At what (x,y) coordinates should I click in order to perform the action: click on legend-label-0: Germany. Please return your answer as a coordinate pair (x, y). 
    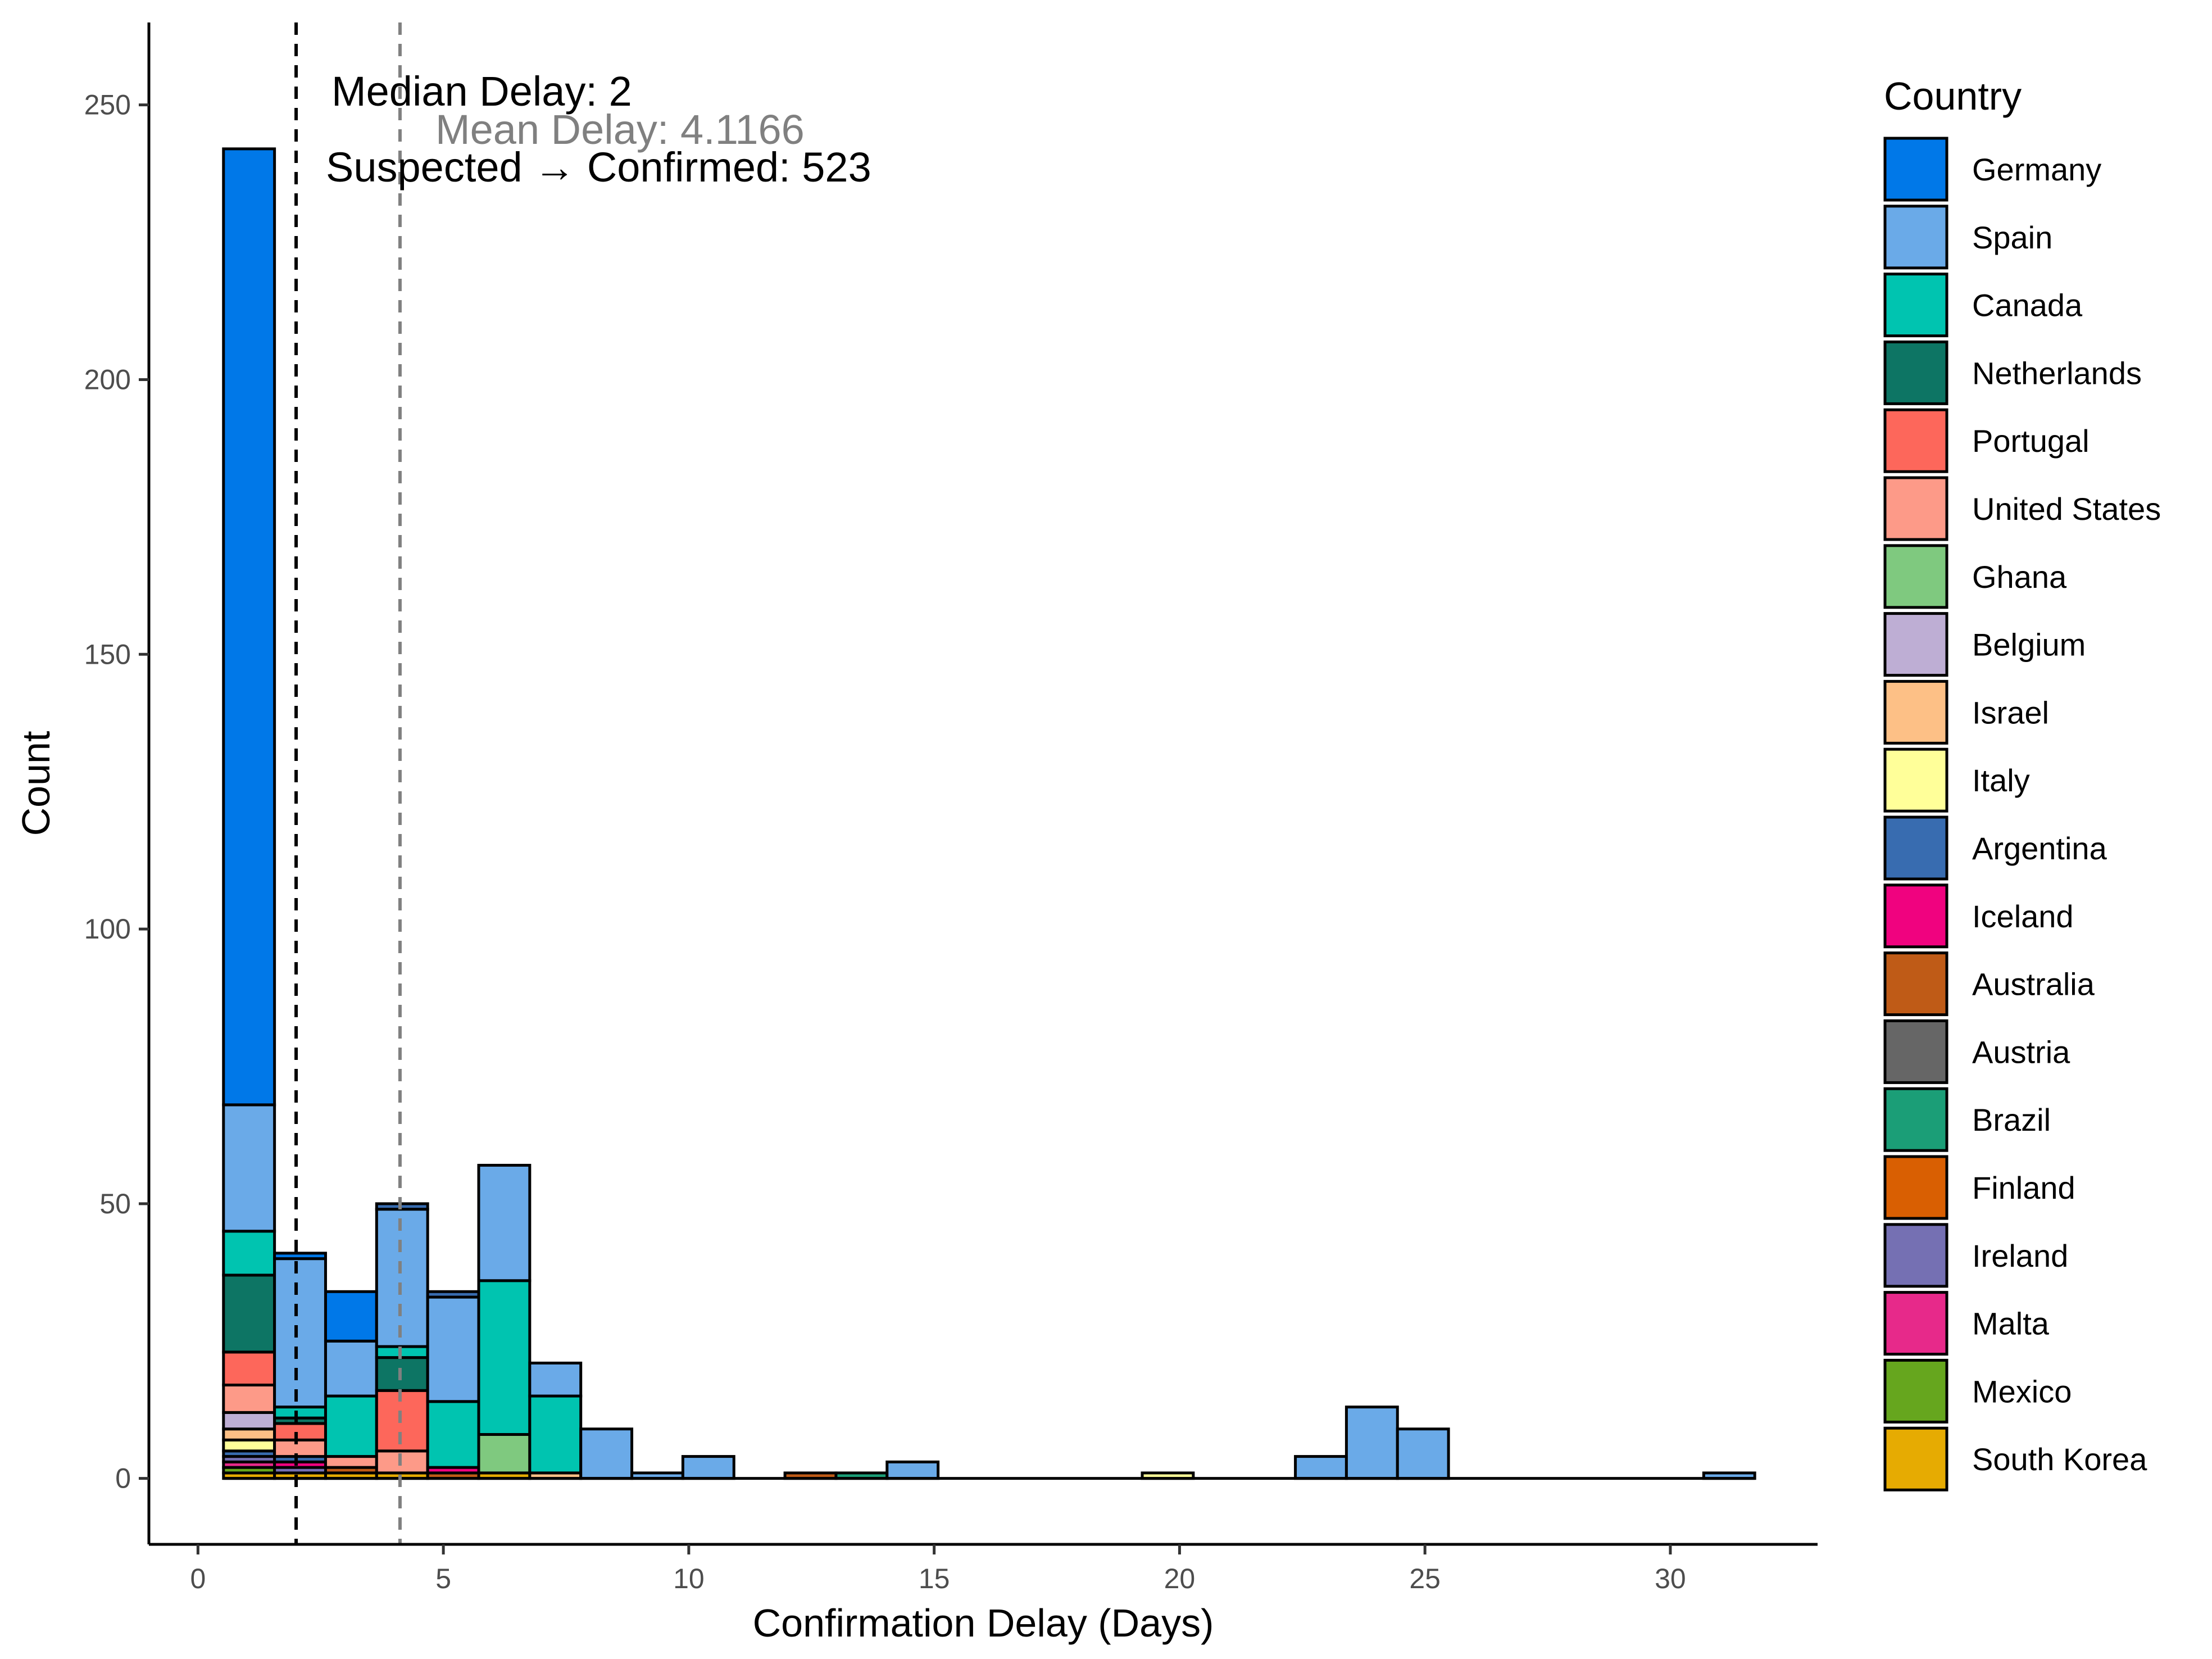
    Looking at the image, I should click on (2036, 170).